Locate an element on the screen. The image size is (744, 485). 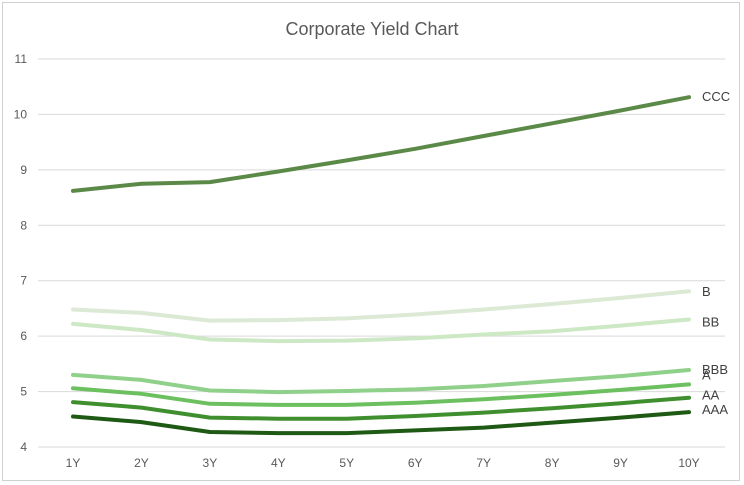
series-line-b is located at coordinates (381, 306).